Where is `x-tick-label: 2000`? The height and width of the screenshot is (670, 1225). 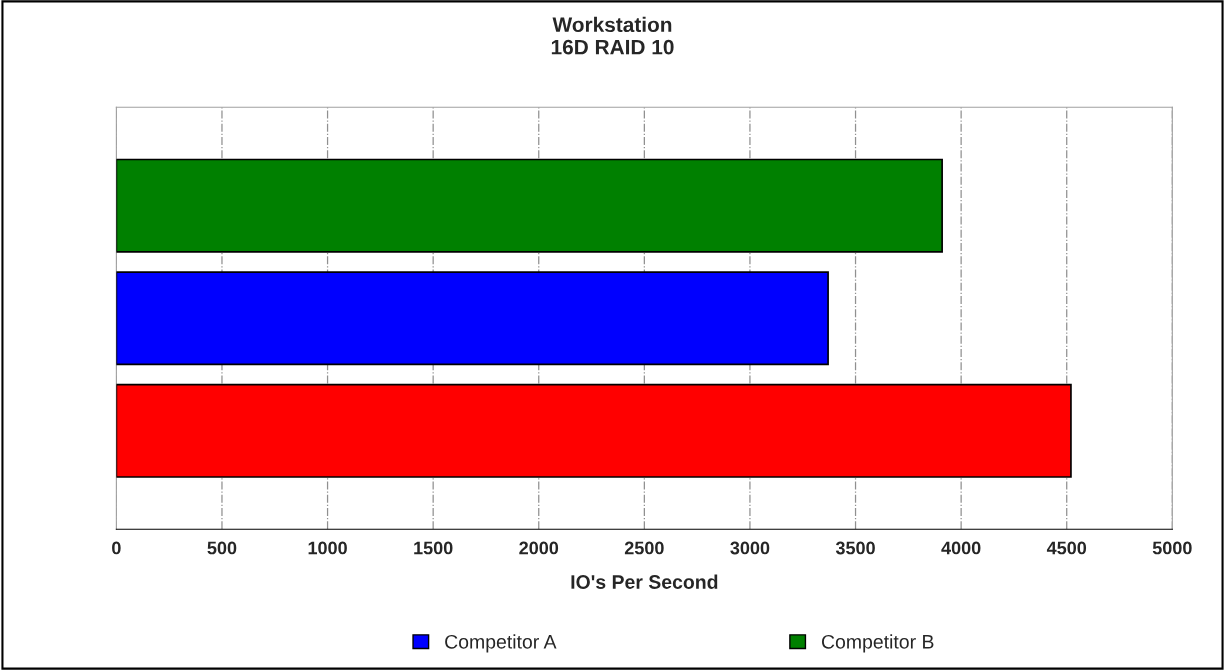
x-tick-label: 2000 is located at coordinates (539, 548).